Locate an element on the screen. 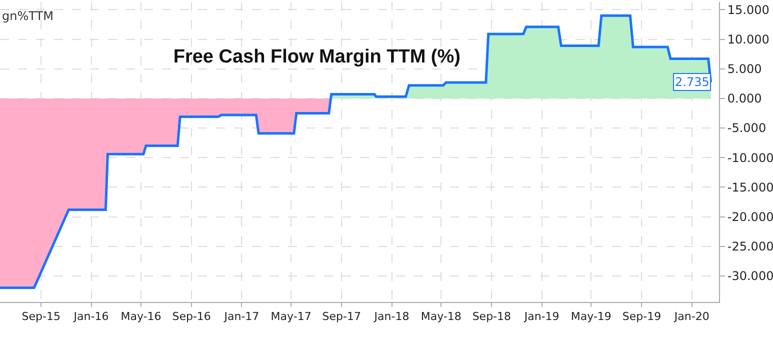 The image size is (773, 338). x-tick-label: Sep-19 is located at coordinates (642, 317).